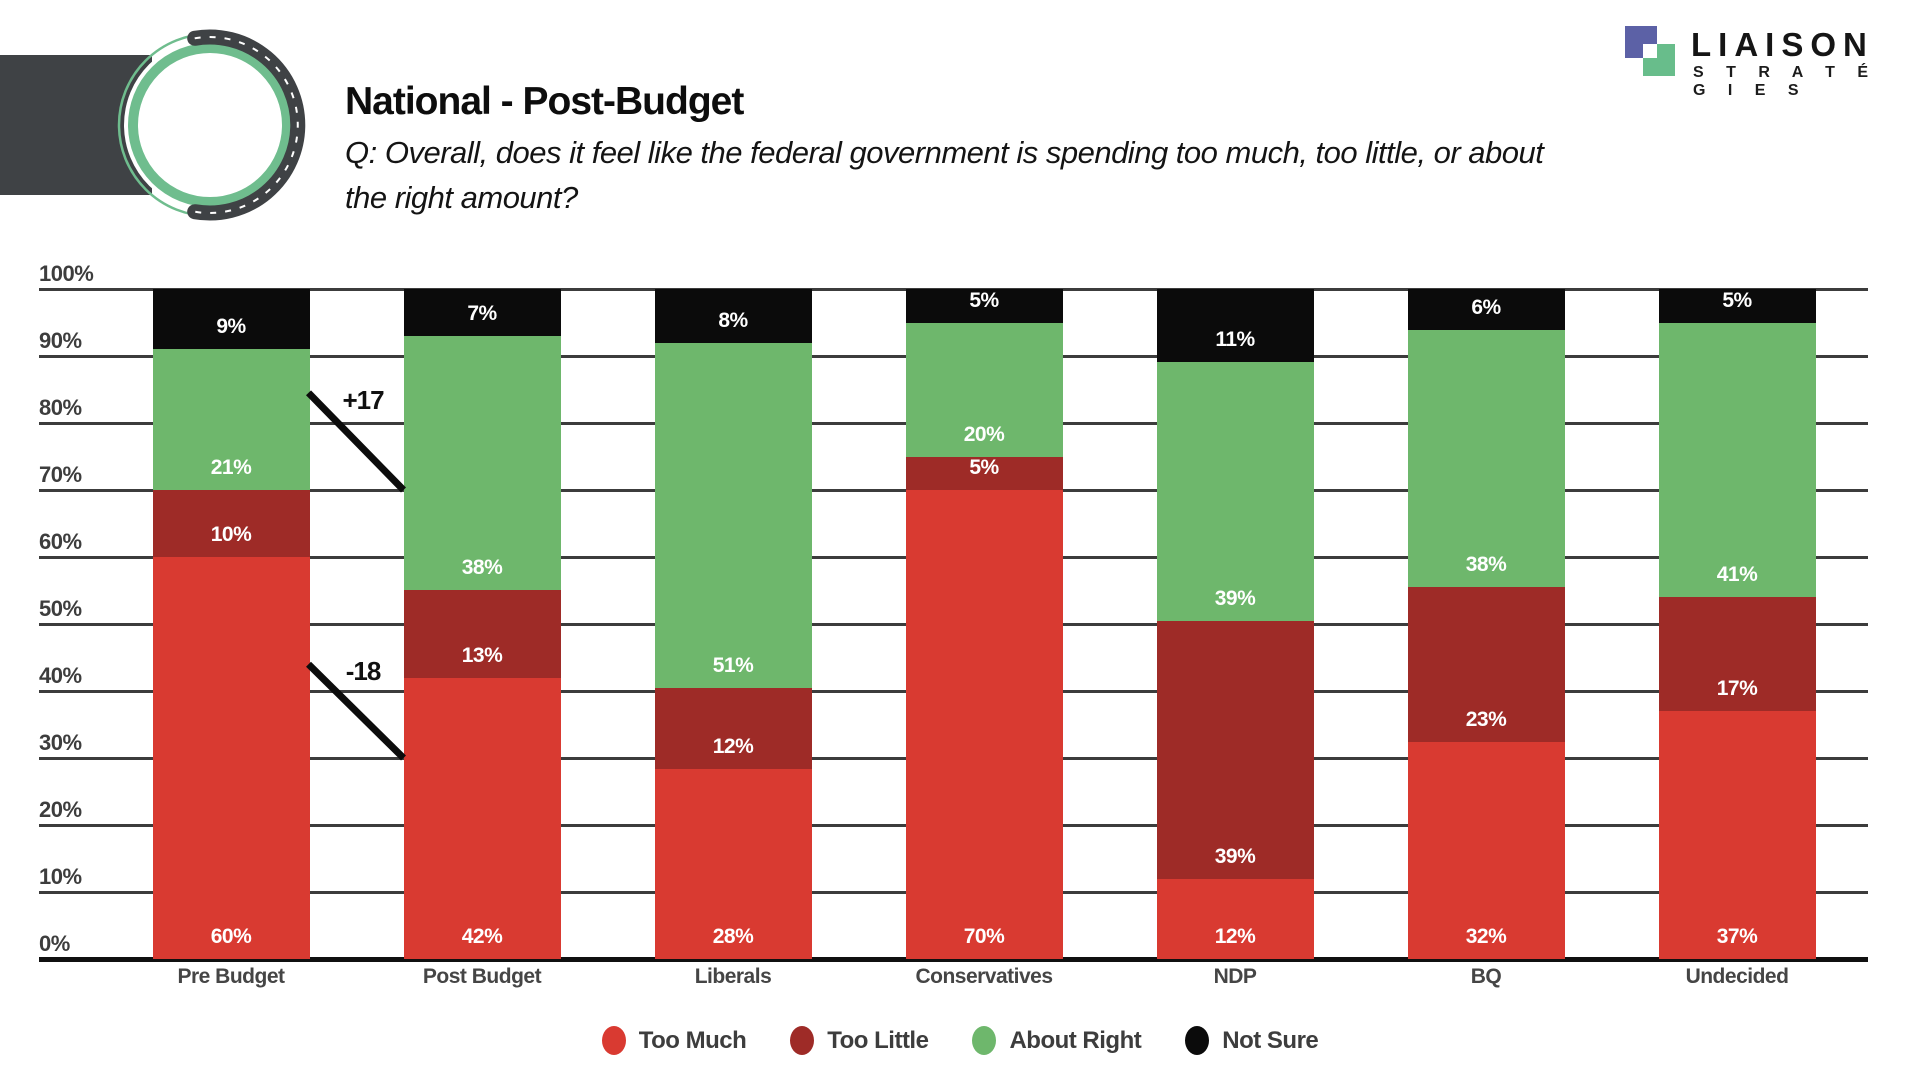 Image resolution: width=1920 pixels, height=1080 pixels. What do you see at coordinates (1486, 850) in the screenshot?
I see `bar-segment-too-much: 32%` at bounding box center [1486, 850].